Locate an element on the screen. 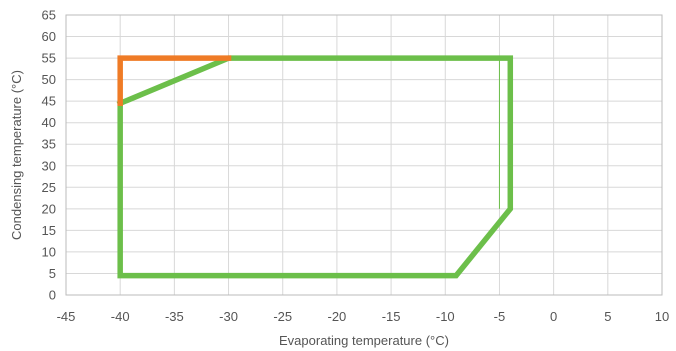 The image size is (676, 351). x-tick-label: -15 is located at coordinates (391, 316).